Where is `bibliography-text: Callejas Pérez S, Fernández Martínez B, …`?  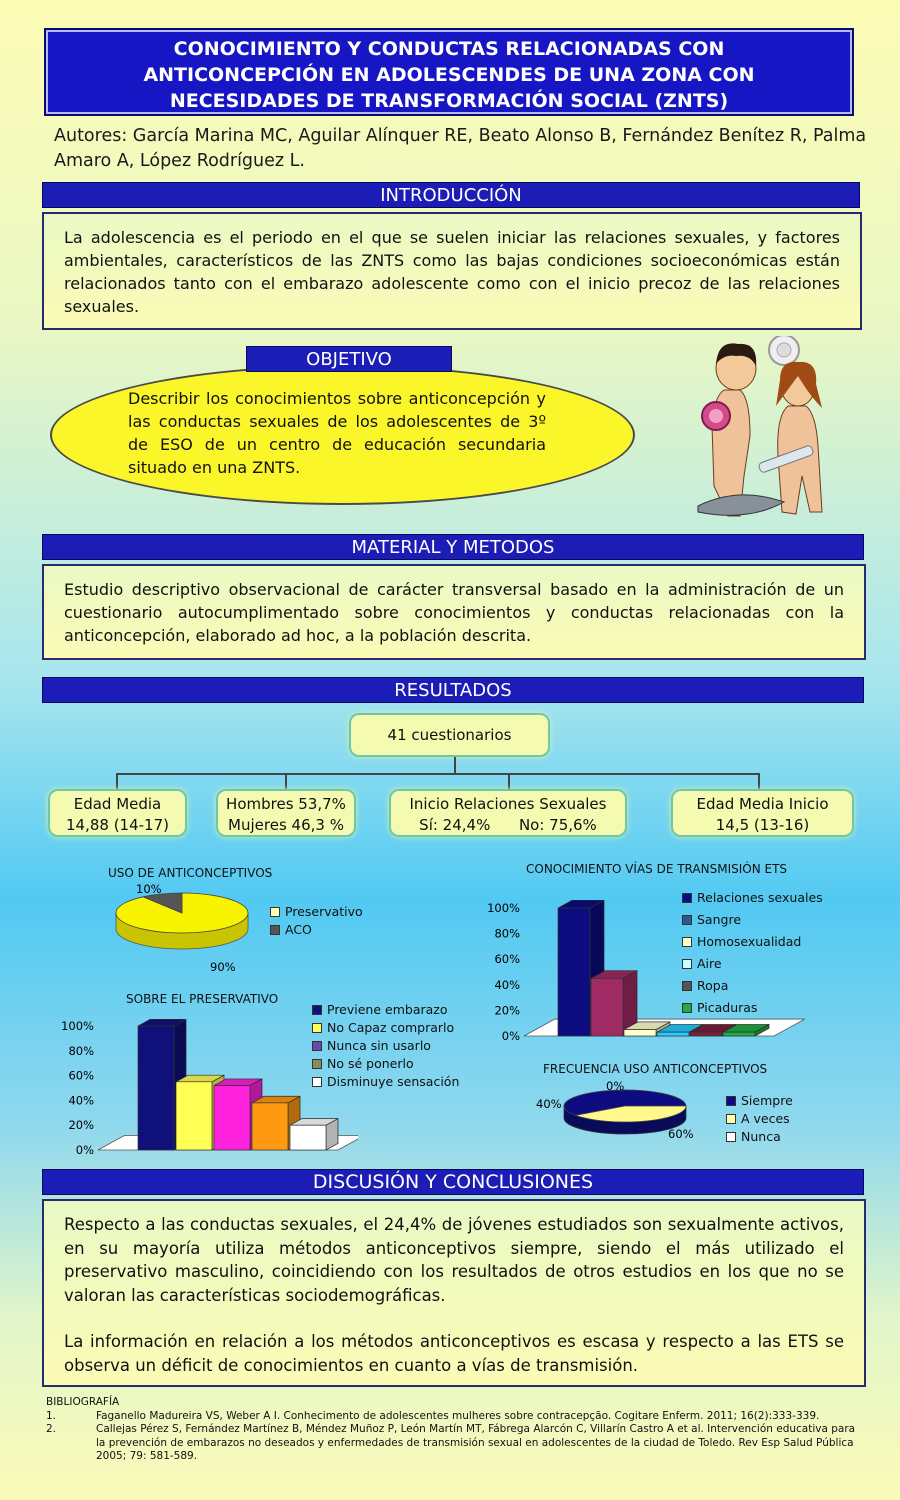 bibliography-text: Callejas Pérez S, Fernández Martínez B, … is located at coordinates (476, 1442).